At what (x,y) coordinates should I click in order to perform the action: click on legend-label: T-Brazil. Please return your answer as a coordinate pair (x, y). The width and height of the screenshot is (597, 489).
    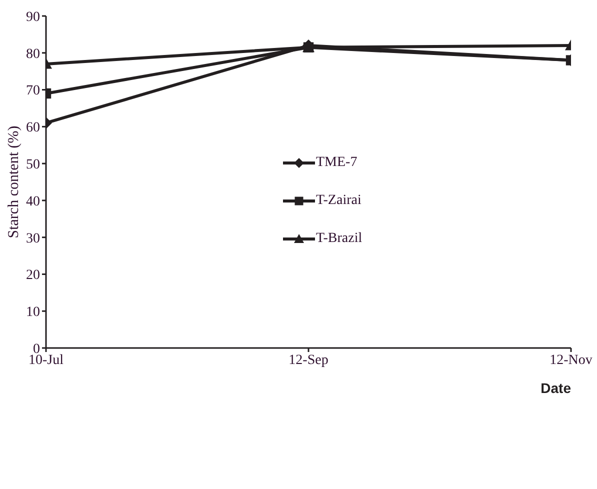
    Looking at the image, I should click on (339, 239).